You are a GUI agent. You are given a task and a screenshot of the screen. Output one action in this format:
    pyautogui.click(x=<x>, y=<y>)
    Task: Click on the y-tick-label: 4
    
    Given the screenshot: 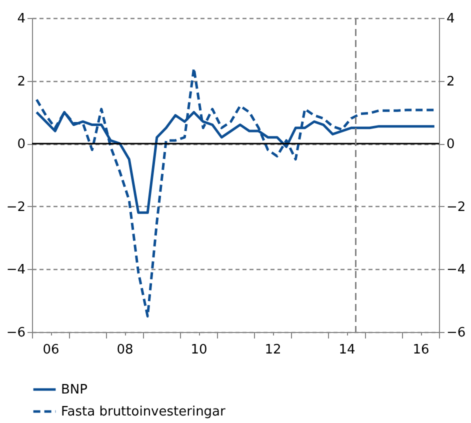 What is the action you would take?
    pyautogui.click(x=21, y=19)
    